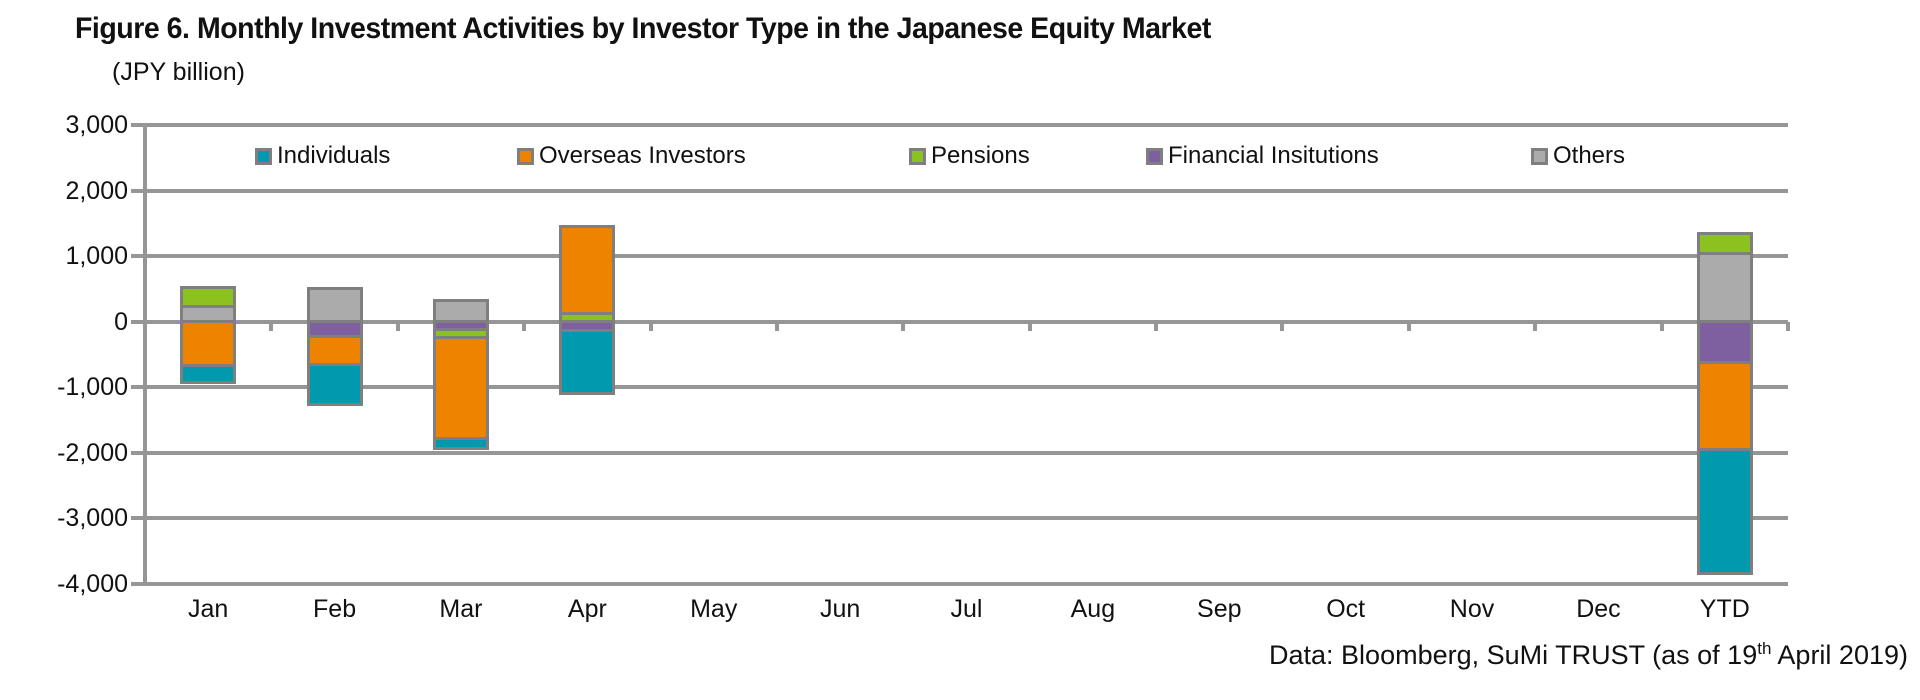 This screenshot has width=1920, height=700. Describe the element at coordinates (1219, 609) in the screenshot. I see `x-tick-label-sep: Sep` at that location.